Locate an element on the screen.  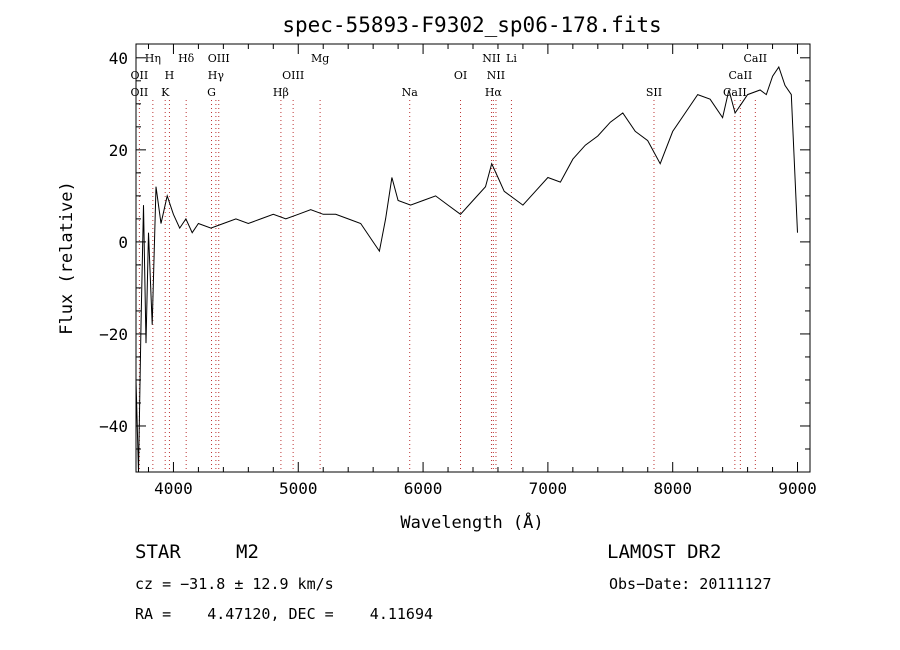
line-marker-label: Hα is located at coordinates (494, 92).